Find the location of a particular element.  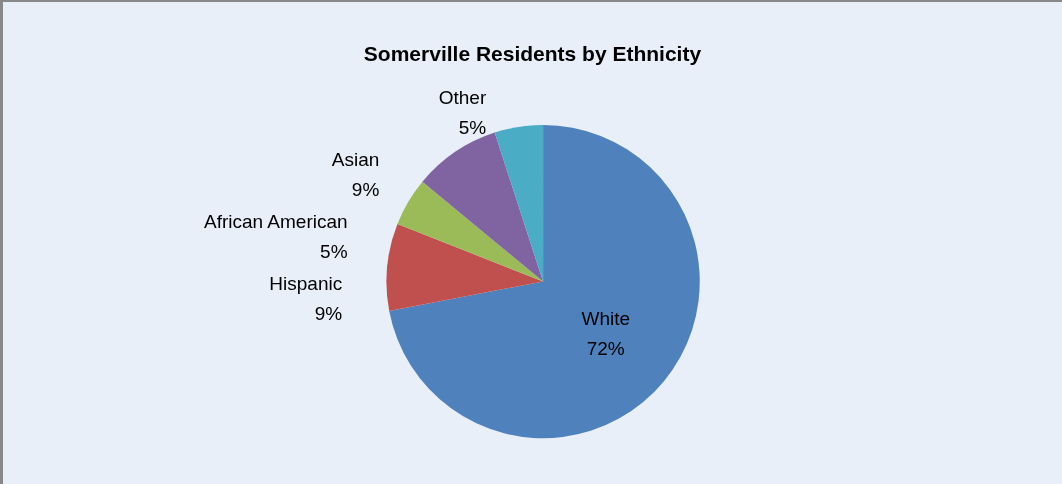

chart-title: Somerville Residents by Ethnicity is located at coordinates (532, 53).